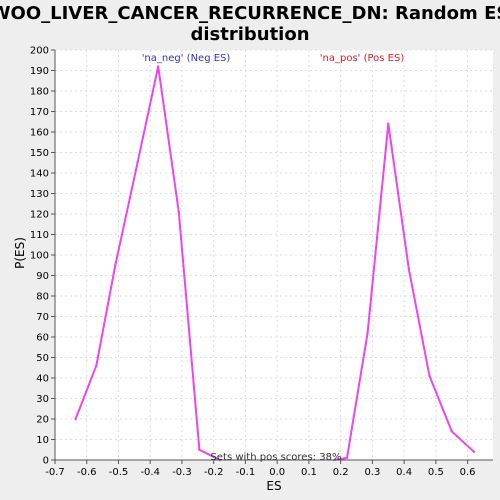 This screenshot has height=500, width=500. Describe the element at coordinates (42, 276) in the screenshot. I see `y-tick-label: 90` at that location.